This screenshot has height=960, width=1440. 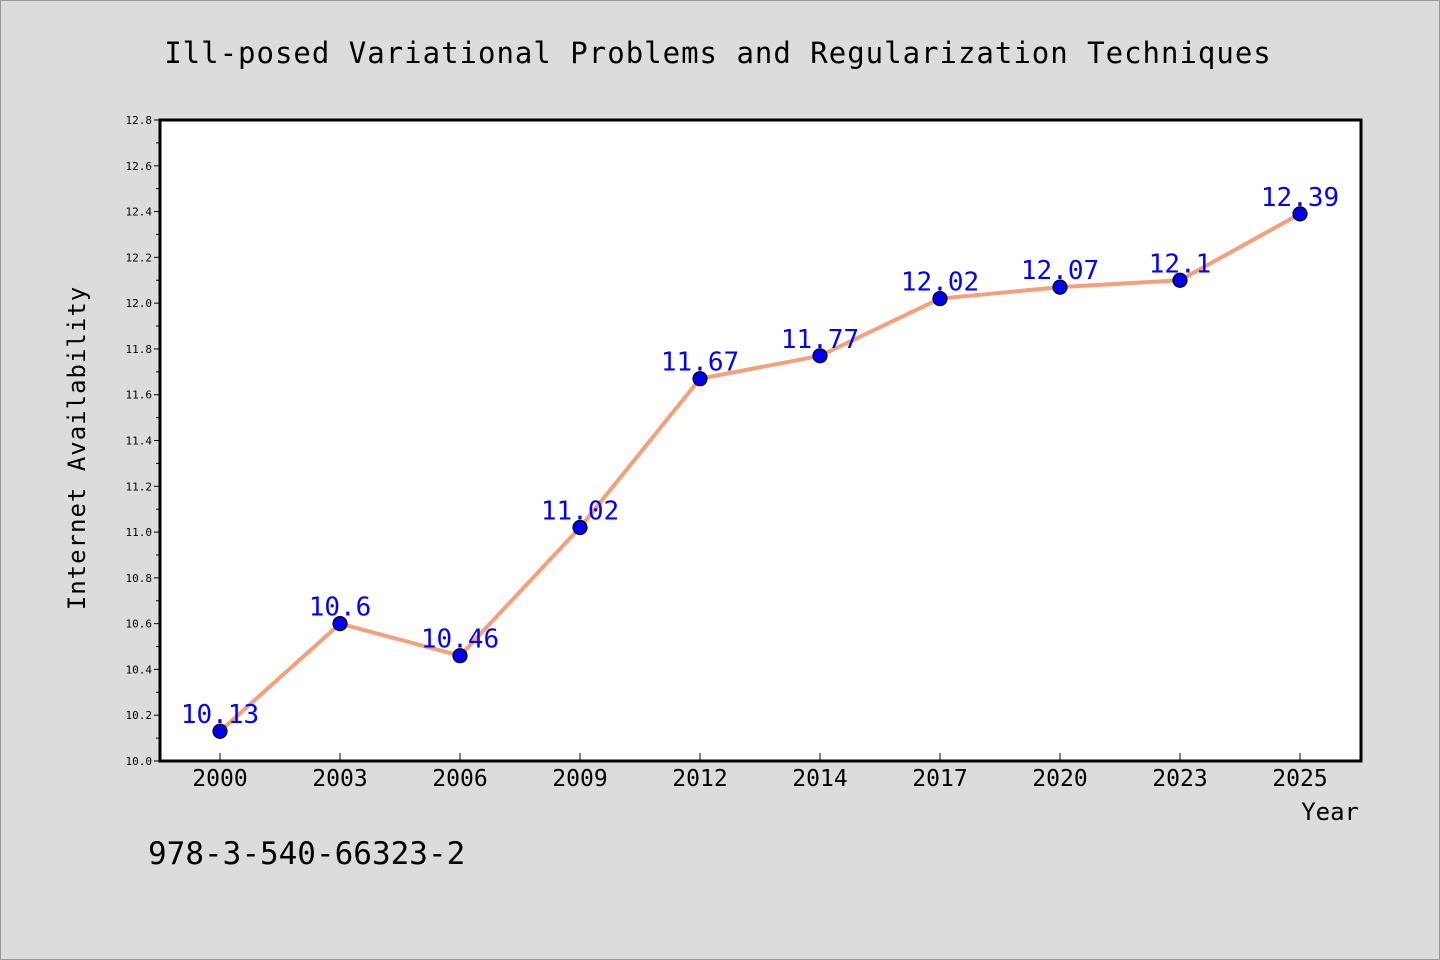 What do you see at coordinates (139, 441) in the screenshot?
I see `y-tick-label: 11.4` at bounding box center [139, 441].